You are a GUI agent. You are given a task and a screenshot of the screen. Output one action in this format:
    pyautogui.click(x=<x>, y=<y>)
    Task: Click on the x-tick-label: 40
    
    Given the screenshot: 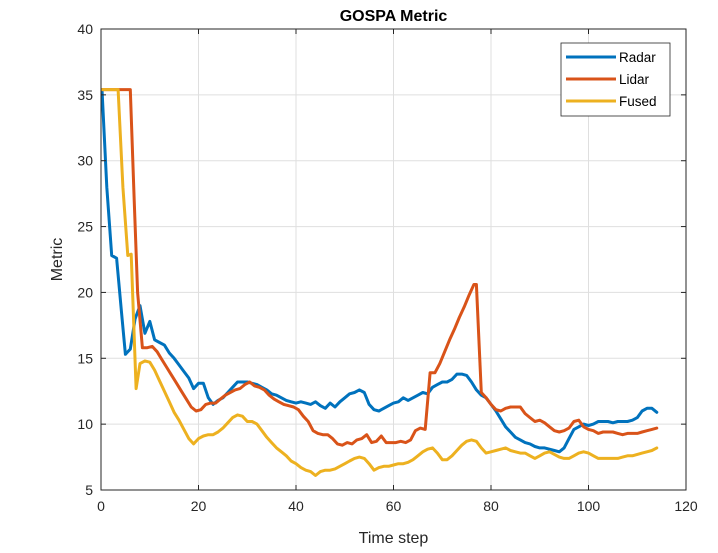 What is the action you would take?
    pyautogui.click(x=296, y=506)
    